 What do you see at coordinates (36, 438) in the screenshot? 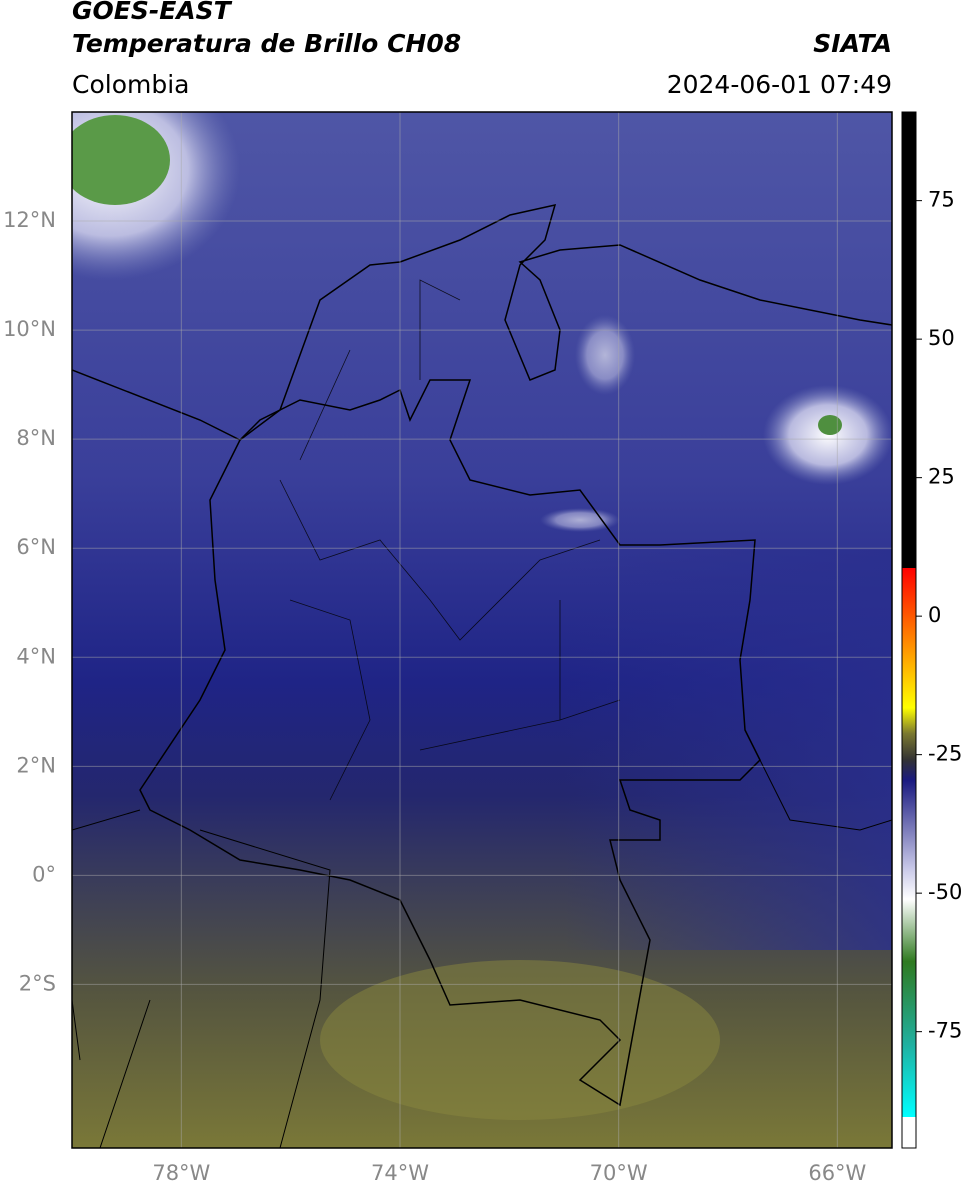
I see `lat-tick-label: 8°N` at bounding box center [36, 438].